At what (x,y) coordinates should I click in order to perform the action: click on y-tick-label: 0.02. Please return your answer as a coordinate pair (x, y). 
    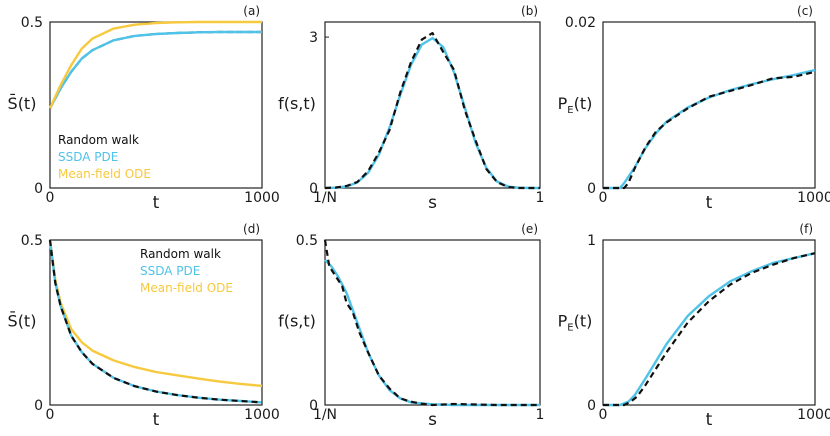
    Looking at the image, I should click on (580, 23).